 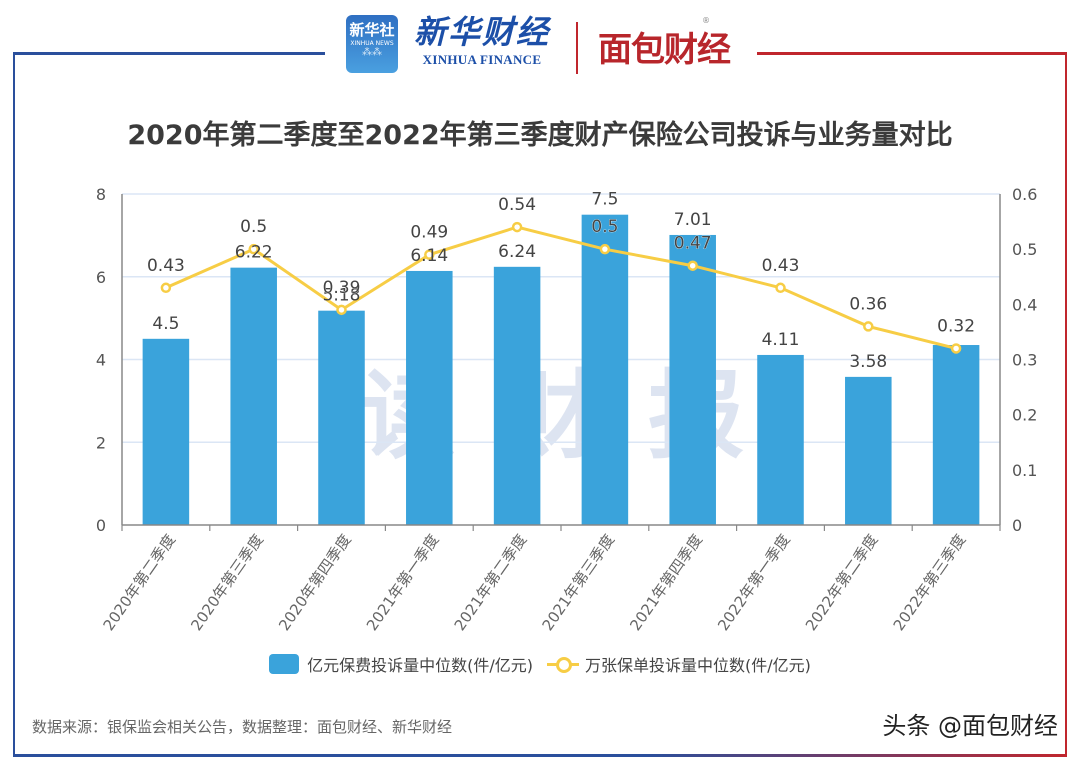 I want to click on bar-data-label: 4.5, so click(x=165, y=324).